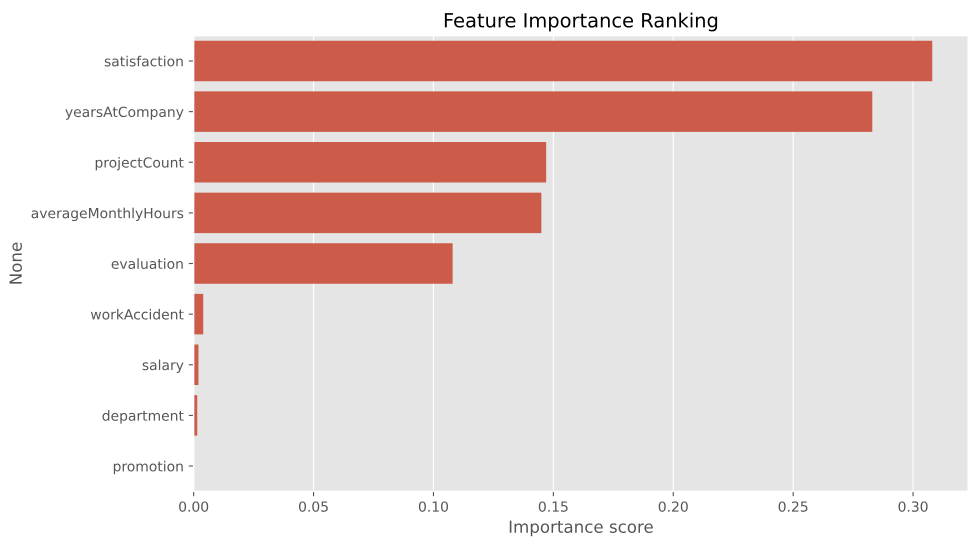 This screenshot has height=549, width=978. What do you see at coordinates (553, 506) in the screenshot?
I see `x-tick-label: 0.15` at bounding box center [553, 506].